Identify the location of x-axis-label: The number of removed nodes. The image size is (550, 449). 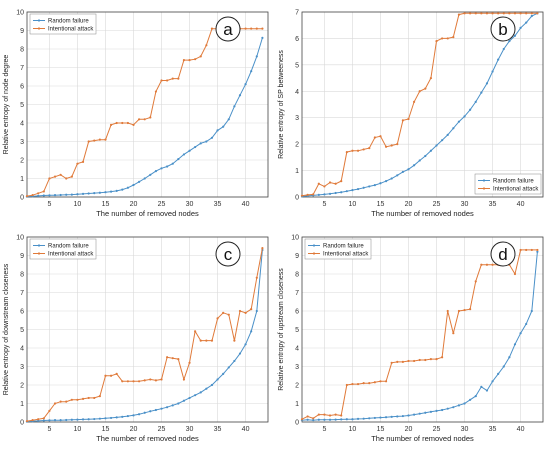
(147, 438).